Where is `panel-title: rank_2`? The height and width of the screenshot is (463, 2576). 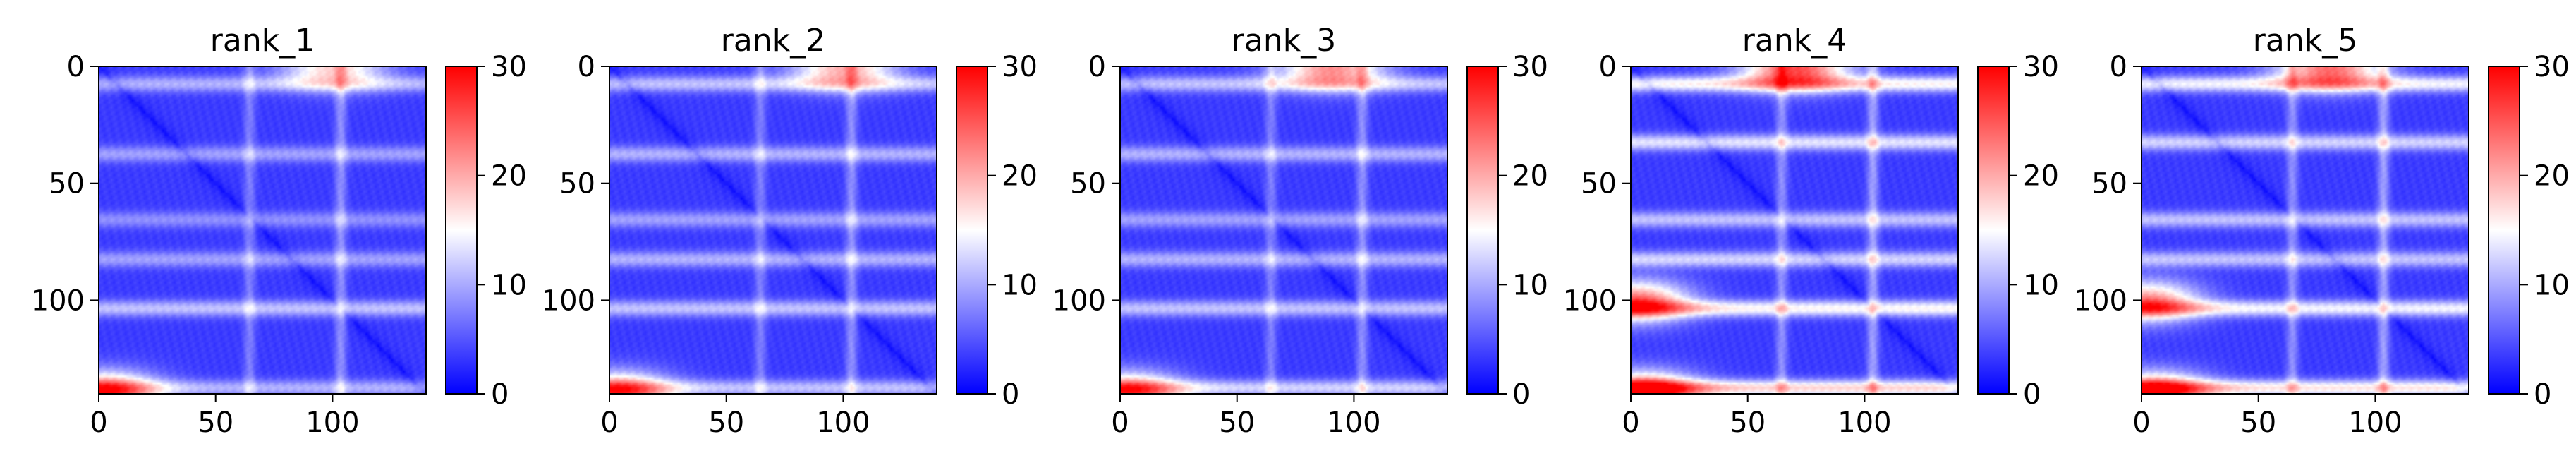
panel-title: rank_2 is located at coordinates (773, 41).